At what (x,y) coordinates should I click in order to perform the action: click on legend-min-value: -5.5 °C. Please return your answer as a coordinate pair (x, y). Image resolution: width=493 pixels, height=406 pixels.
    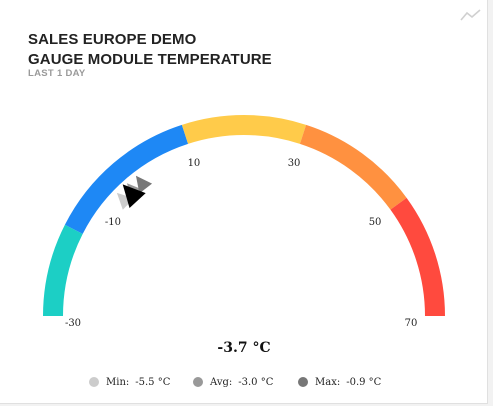
    Looking at the image, I should click on (153, 382).